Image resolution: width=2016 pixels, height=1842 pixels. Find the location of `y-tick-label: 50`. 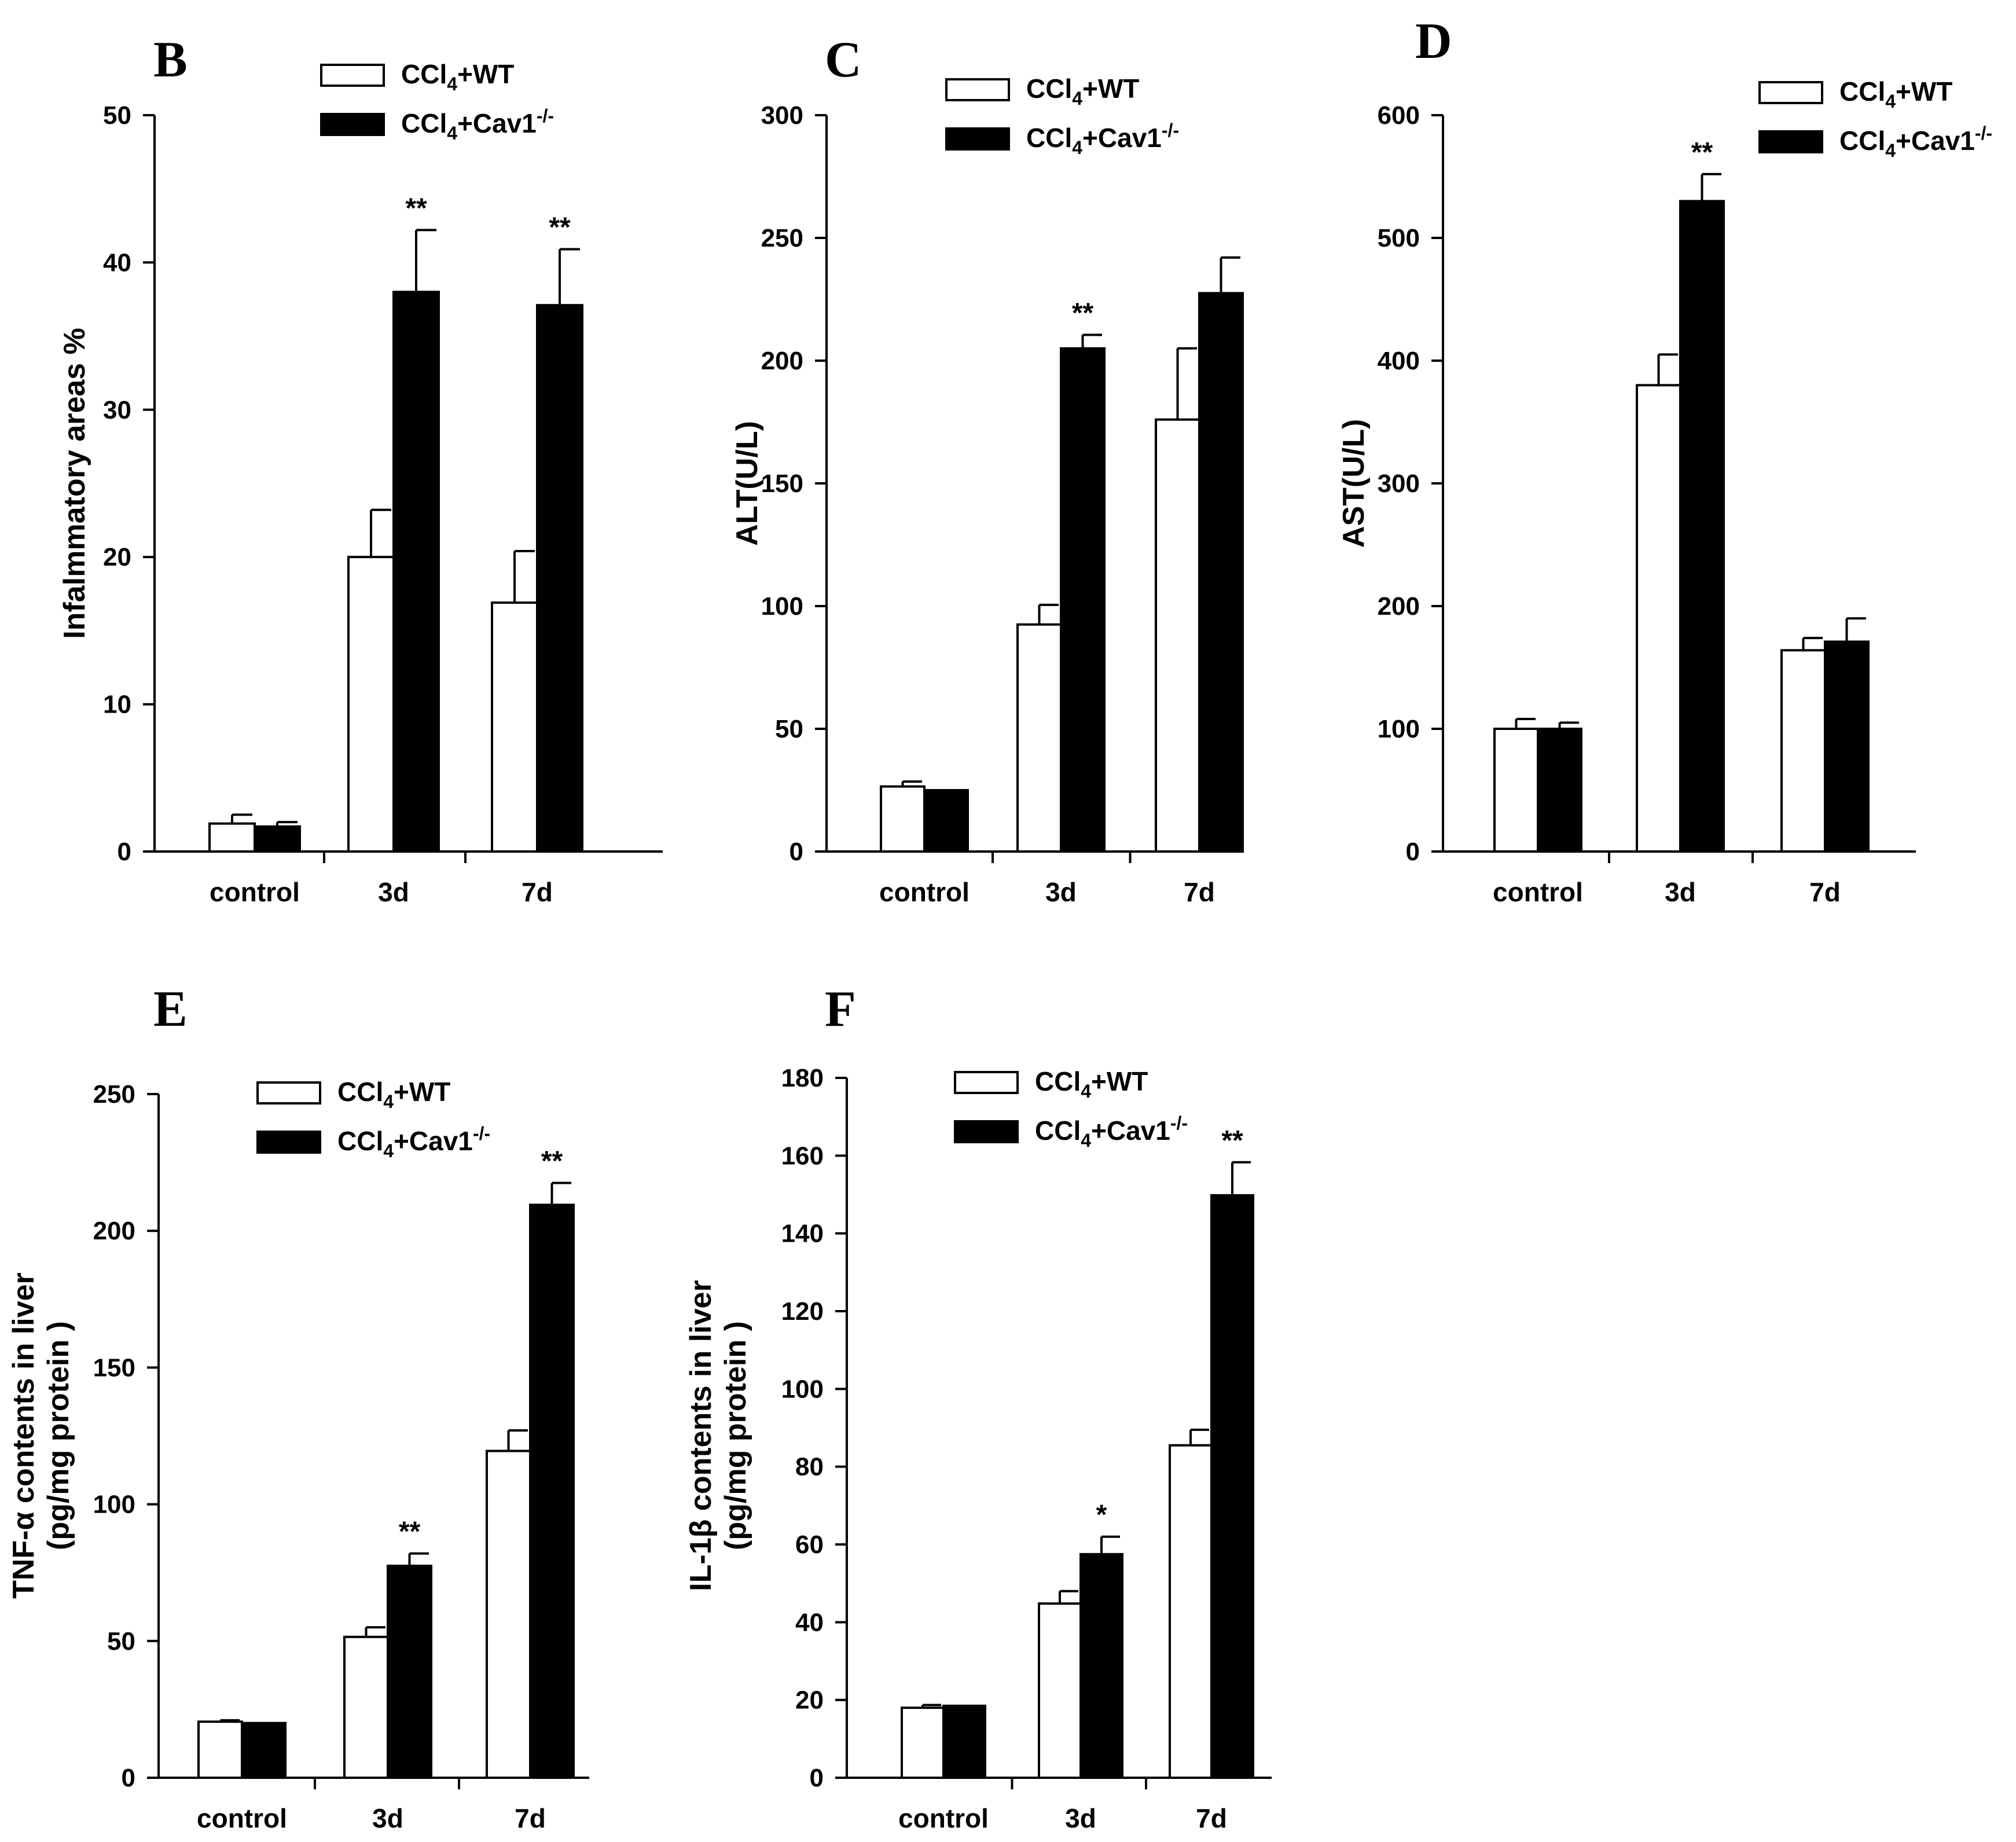

y-tick-label: 50 is located at coordinates (121, 1642).